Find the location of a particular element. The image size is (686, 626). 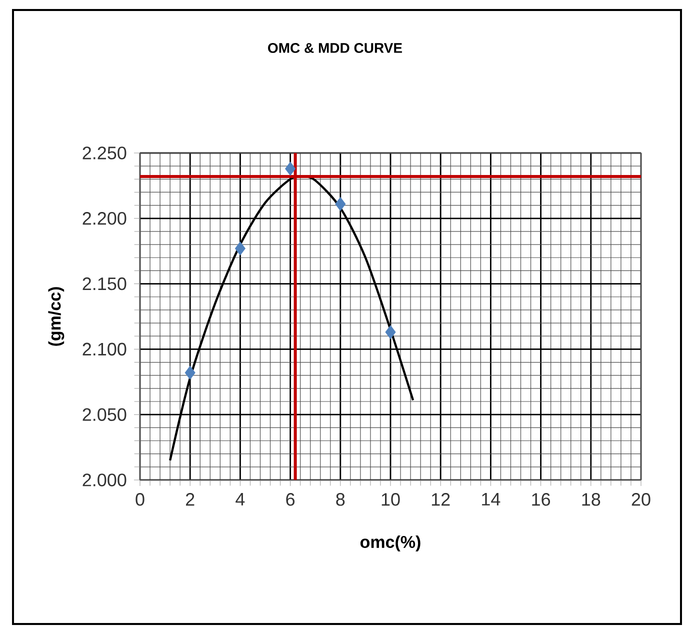

chart-title: OMC & MDD CURVE is located at coordinates (335, 48).